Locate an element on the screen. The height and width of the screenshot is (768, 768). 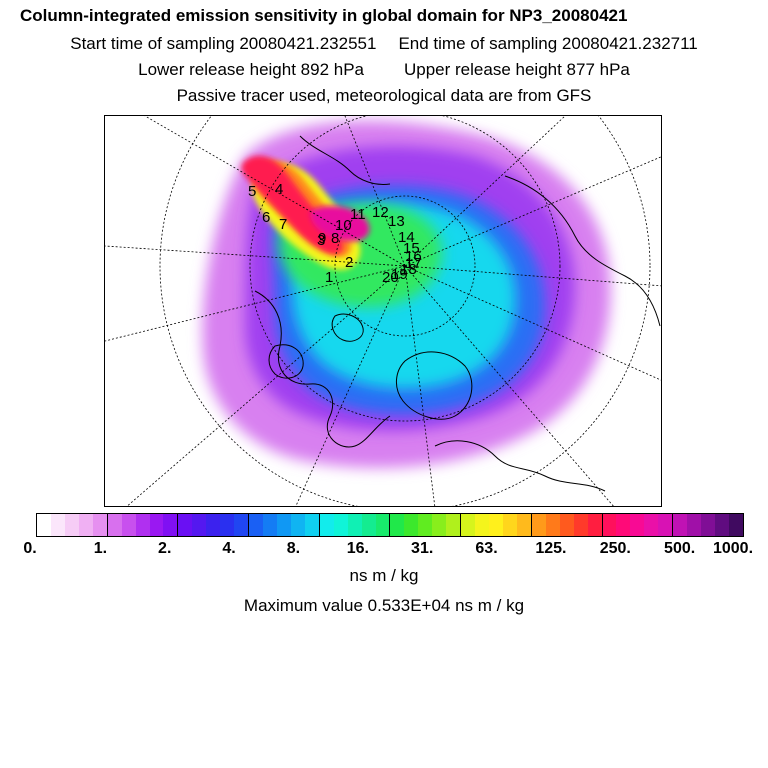
field-magenta is located at coordinates (340, 223).